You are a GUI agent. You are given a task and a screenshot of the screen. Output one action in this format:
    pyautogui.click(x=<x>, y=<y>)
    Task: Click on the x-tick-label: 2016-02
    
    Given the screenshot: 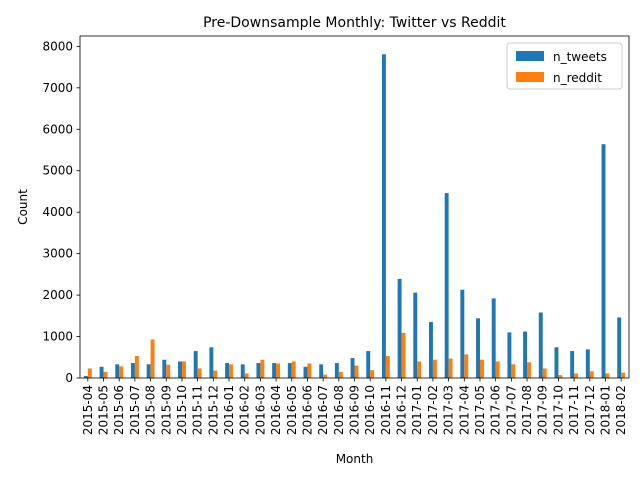 What is the action you would take?
    pyautogui.click(x=245, y=410)
    